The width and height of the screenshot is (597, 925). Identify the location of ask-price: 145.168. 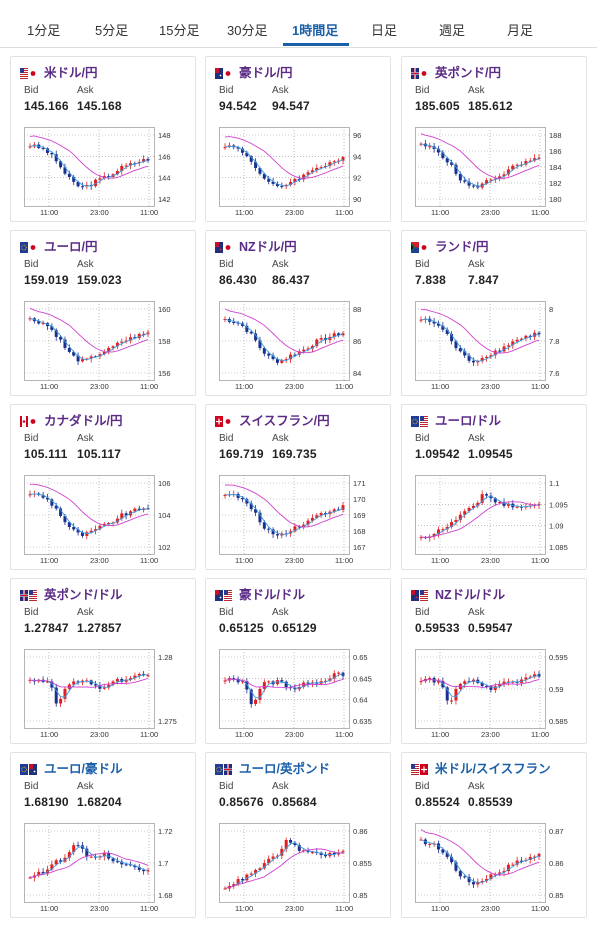
(99, 106).